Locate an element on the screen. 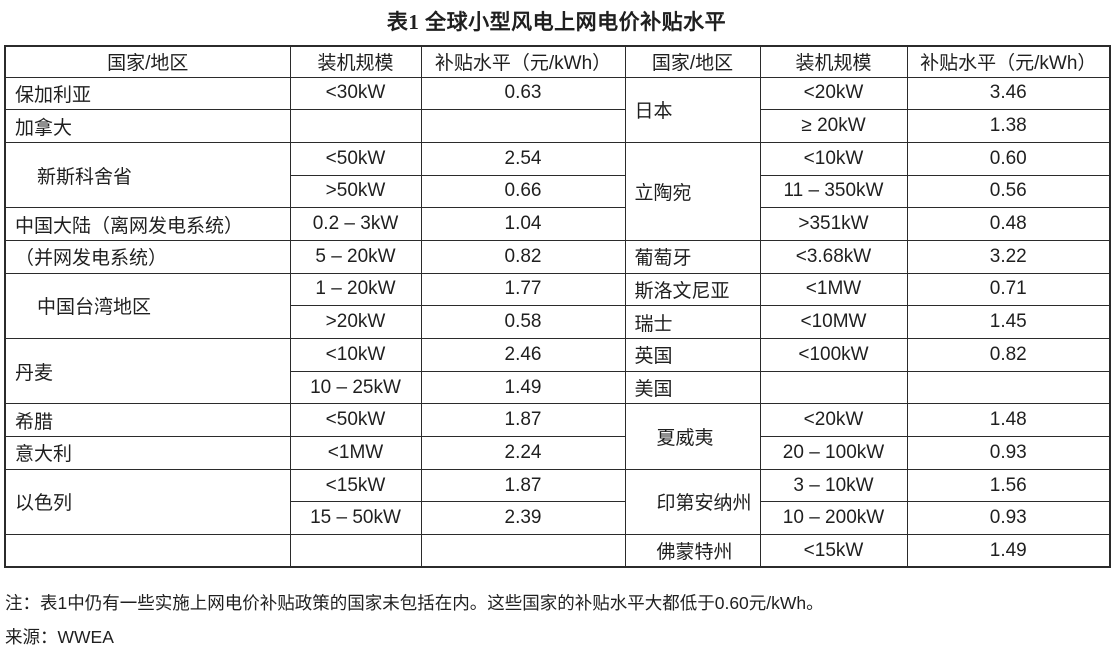 Image resolution: width=1113 pixels, height=649 pixels. country-cell: 印第安纳州 is located at coordinates (692, 502).